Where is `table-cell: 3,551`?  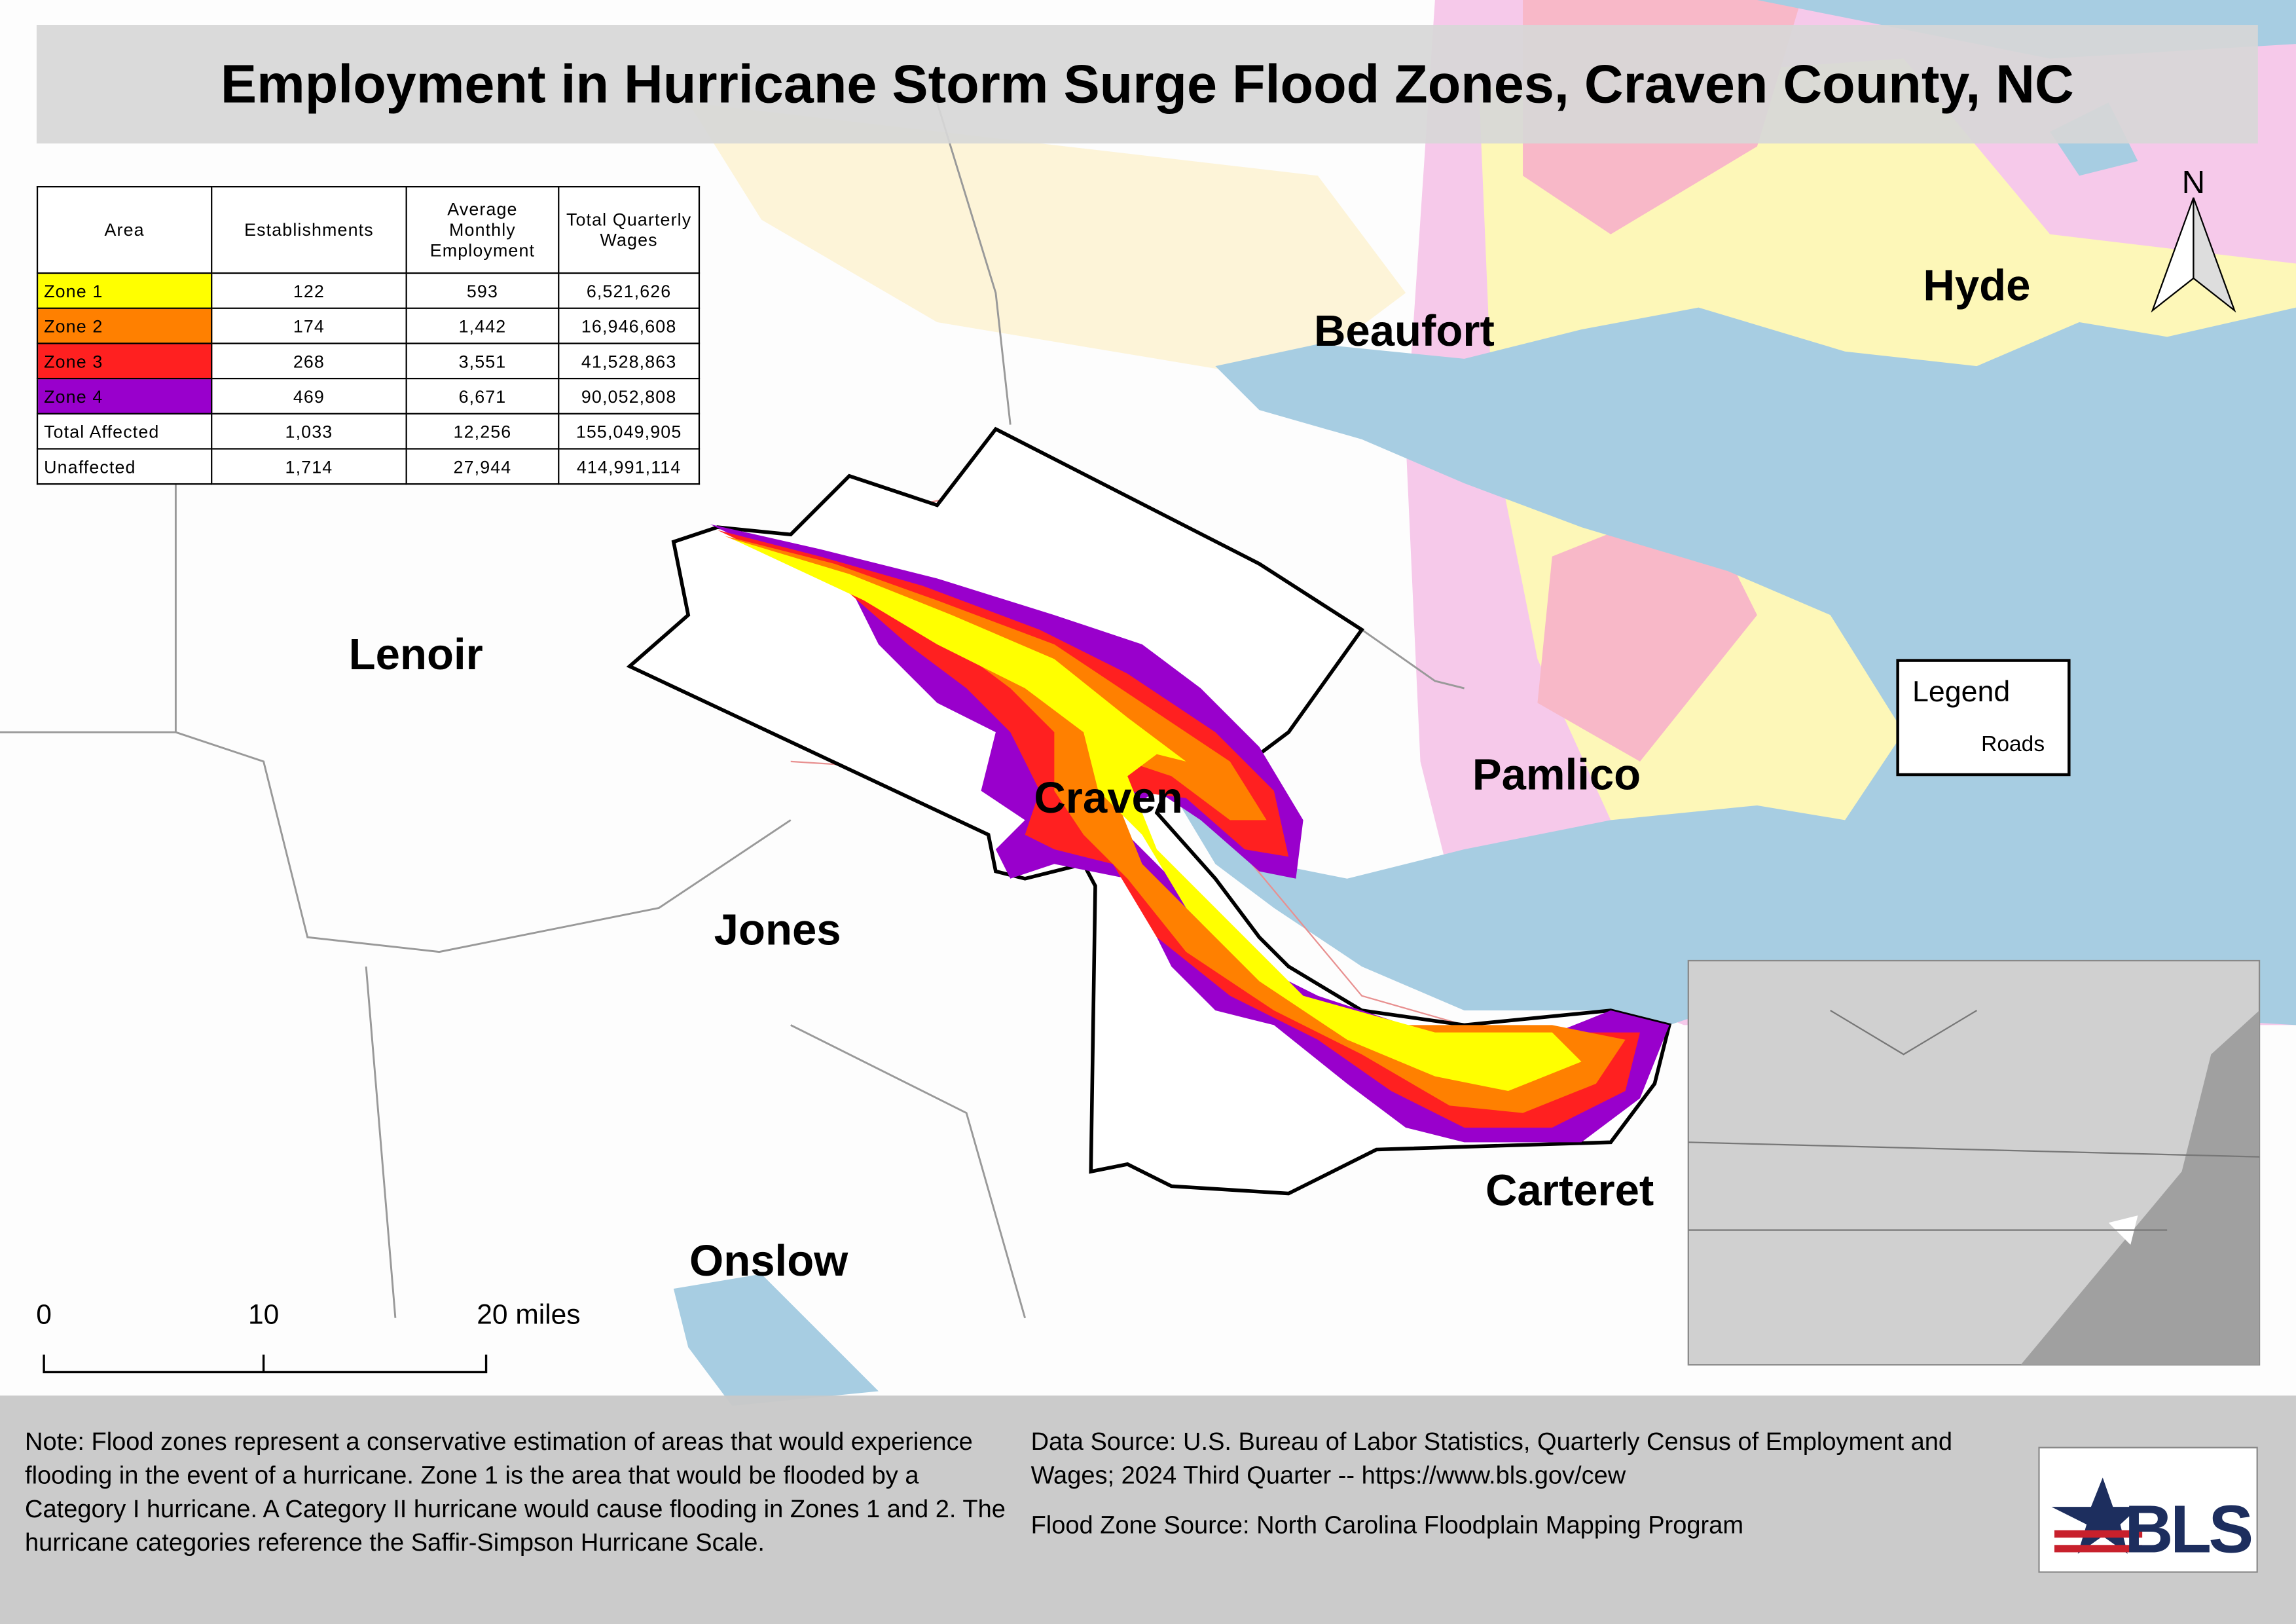 table-cell: 3,551 is located at coordinates (482, 361).